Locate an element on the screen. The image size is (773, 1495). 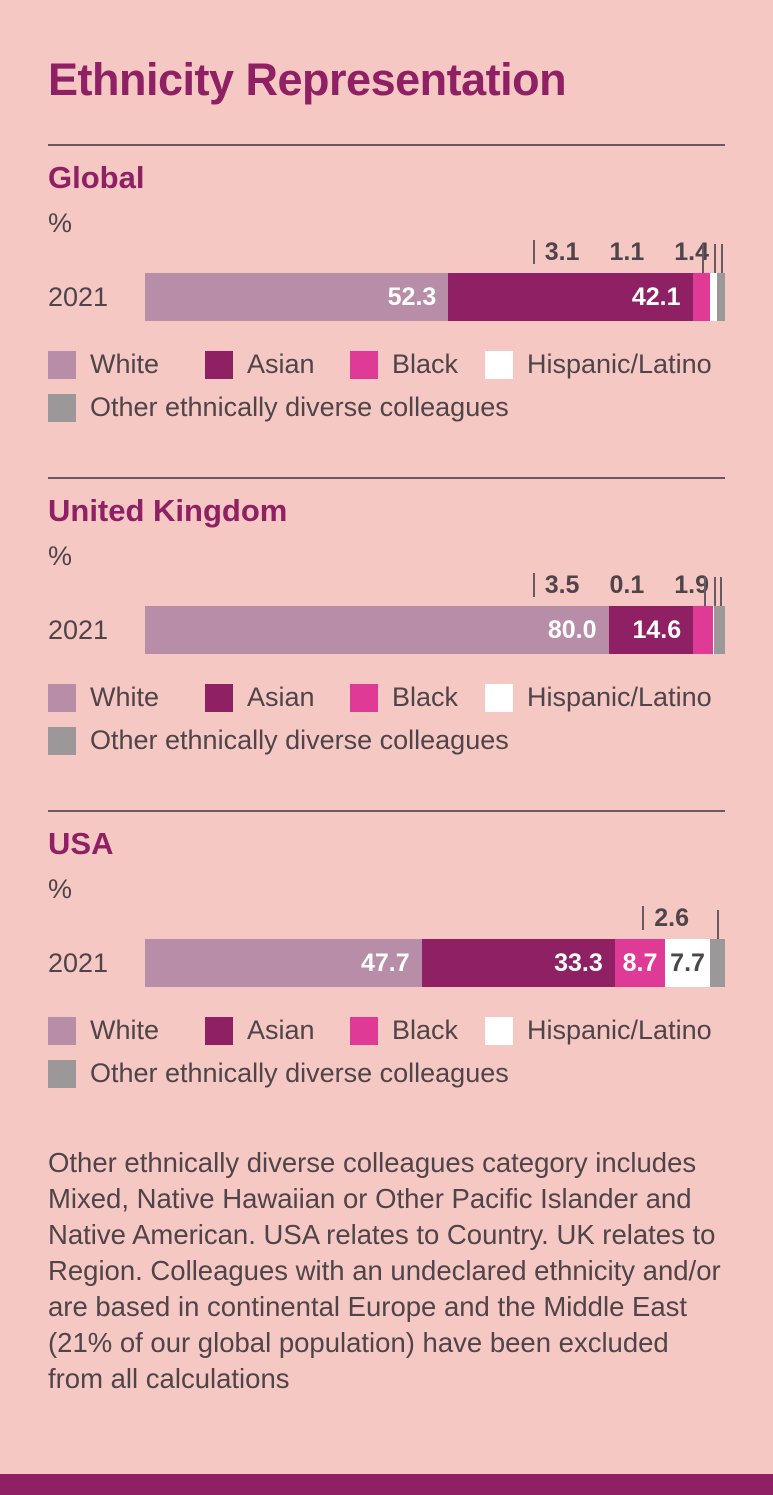
footer-accent-bar is located at coordinates (386, 1484).